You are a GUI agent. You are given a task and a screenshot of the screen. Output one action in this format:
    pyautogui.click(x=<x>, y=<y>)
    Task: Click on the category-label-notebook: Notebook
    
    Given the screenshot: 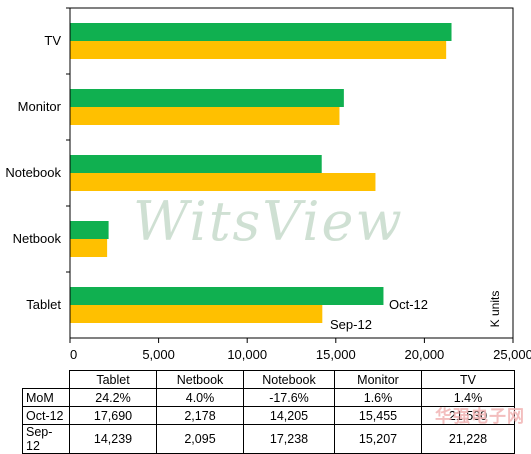 What is the action you would take?
    pyautogui.click(x=33, y=172)
    